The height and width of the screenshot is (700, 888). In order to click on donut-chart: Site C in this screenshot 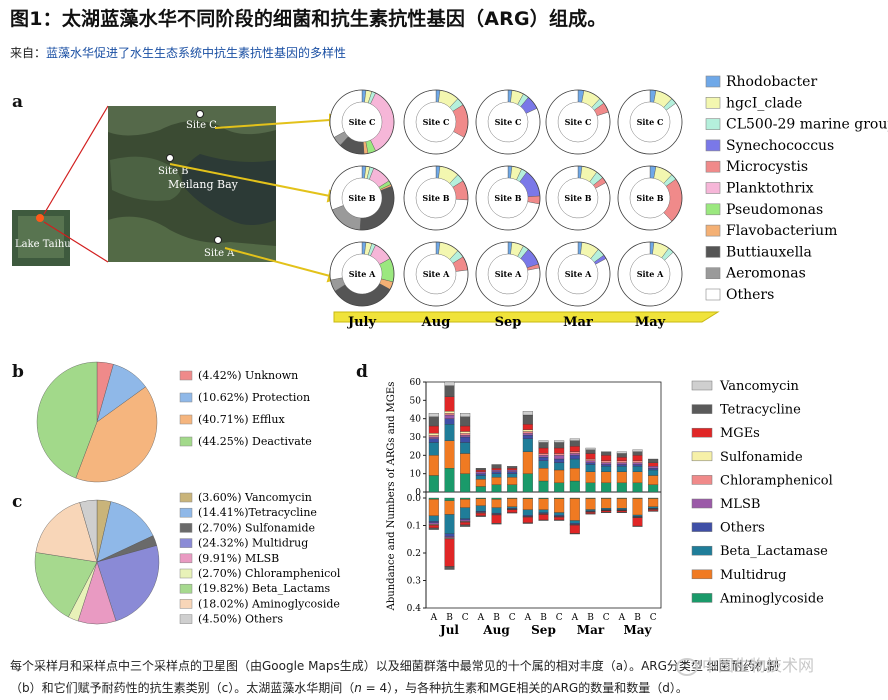, I will do `click(508, 122)`.